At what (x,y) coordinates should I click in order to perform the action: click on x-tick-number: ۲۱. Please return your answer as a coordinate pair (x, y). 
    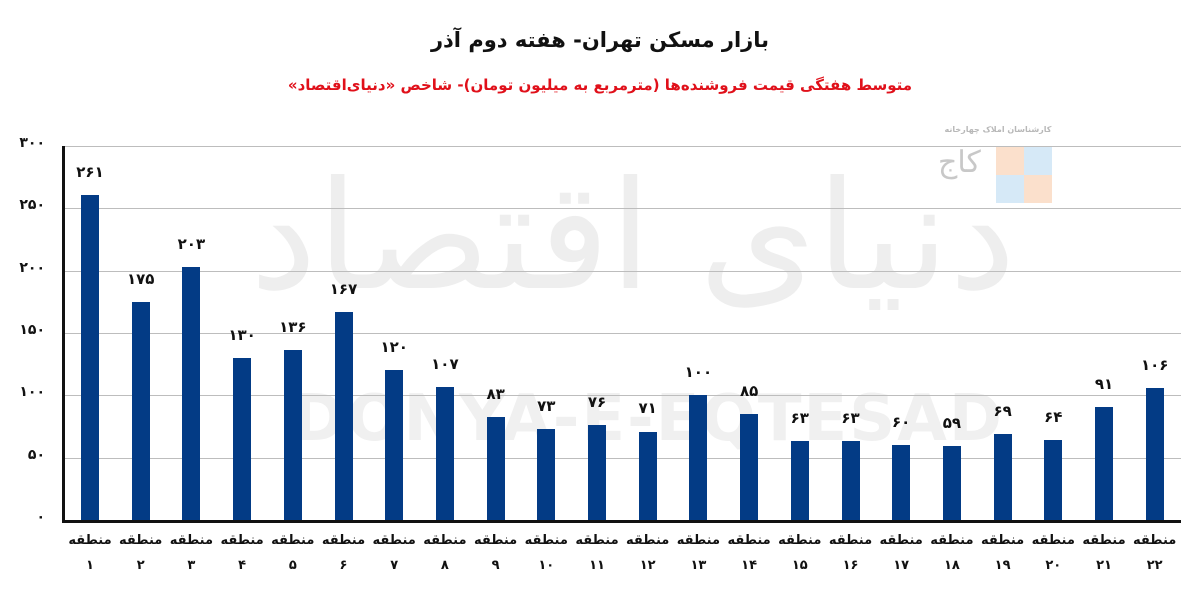
    Looking at the image, I should click on (1104, 565).